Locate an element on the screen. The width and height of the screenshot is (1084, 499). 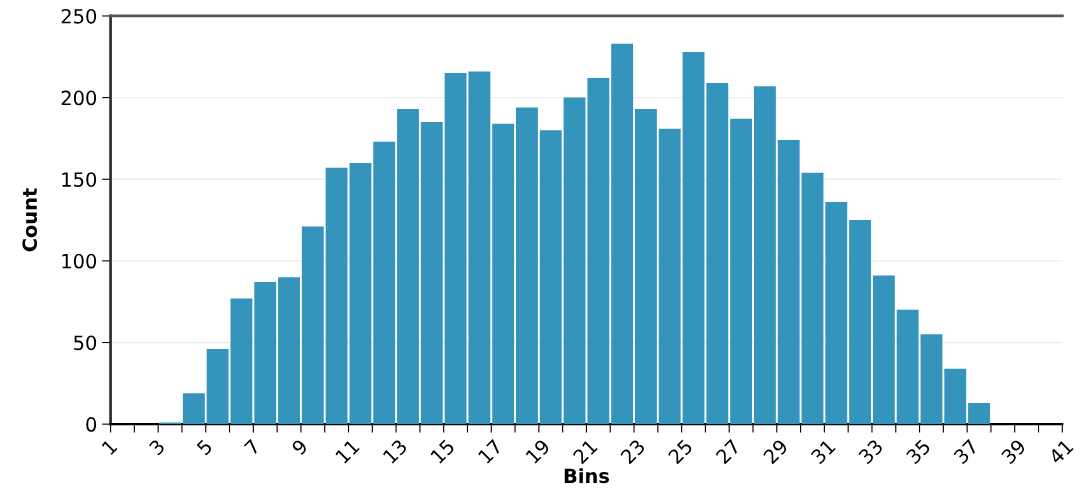
x-tick-label: 15 is located at coordinates (443, 451).